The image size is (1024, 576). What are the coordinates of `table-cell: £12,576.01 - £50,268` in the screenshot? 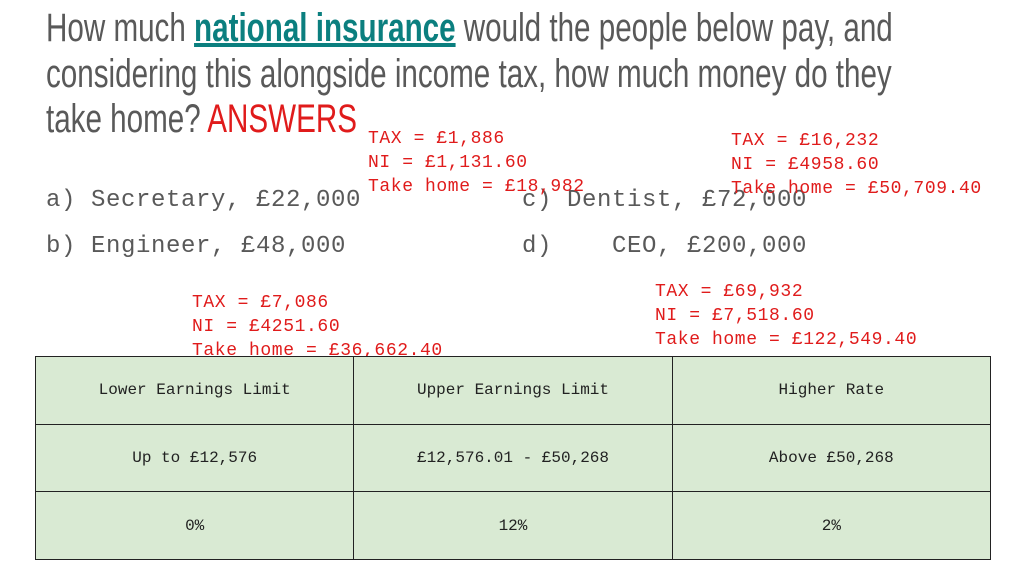 It's located at (513, 458).